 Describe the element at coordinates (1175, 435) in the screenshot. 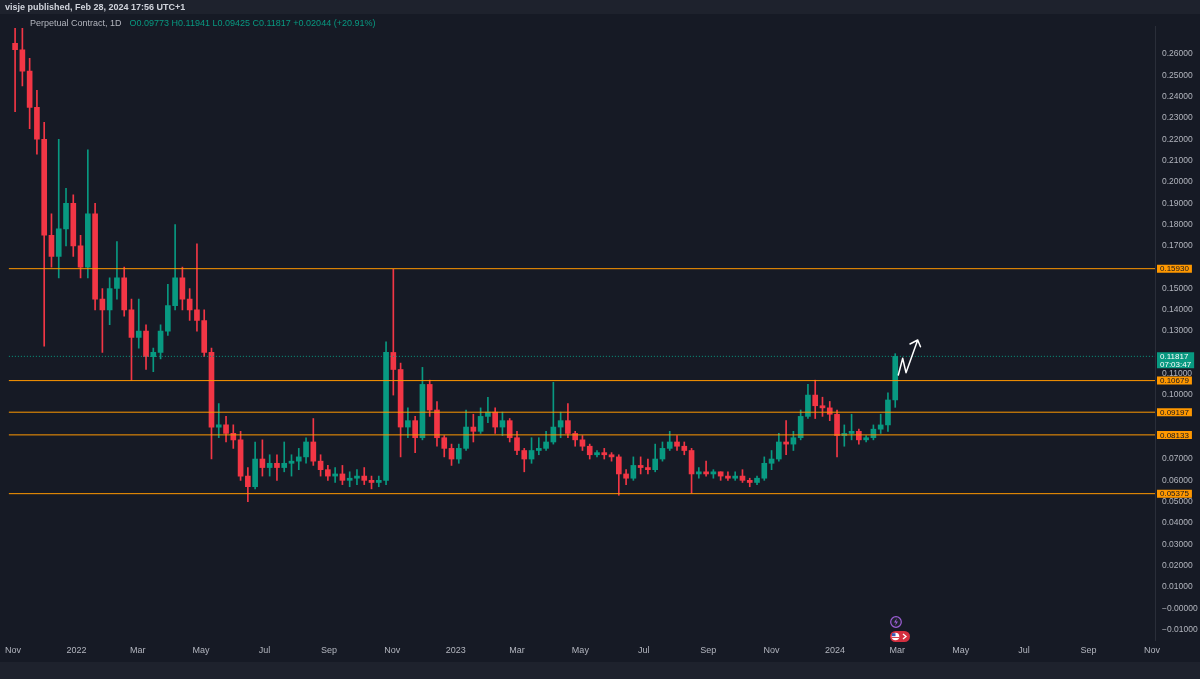

I see `ref-line-label: 0.08133` at that location.